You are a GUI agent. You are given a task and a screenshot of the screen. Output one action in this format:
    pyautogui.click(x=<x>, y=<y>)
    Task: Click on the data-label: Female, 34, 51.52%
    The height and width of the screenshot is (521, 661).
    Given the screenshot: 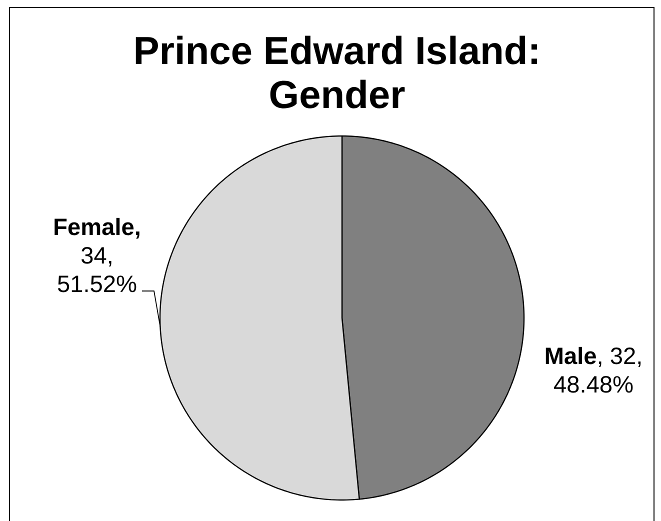 What is the action you would take?
    pyautogui.click(x=97, y=255)
    